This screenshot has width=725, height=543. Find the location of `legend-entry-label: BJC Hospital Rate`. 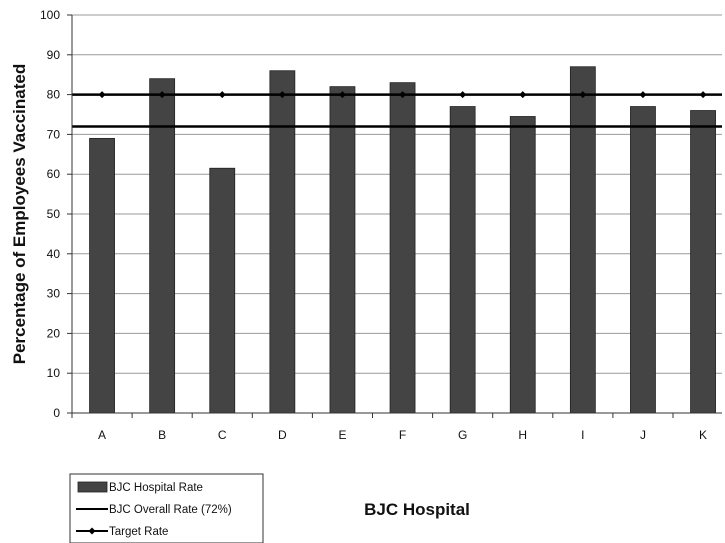

legend-entry-label: BJC Hospital Rate is located at coordinates (156, 488).